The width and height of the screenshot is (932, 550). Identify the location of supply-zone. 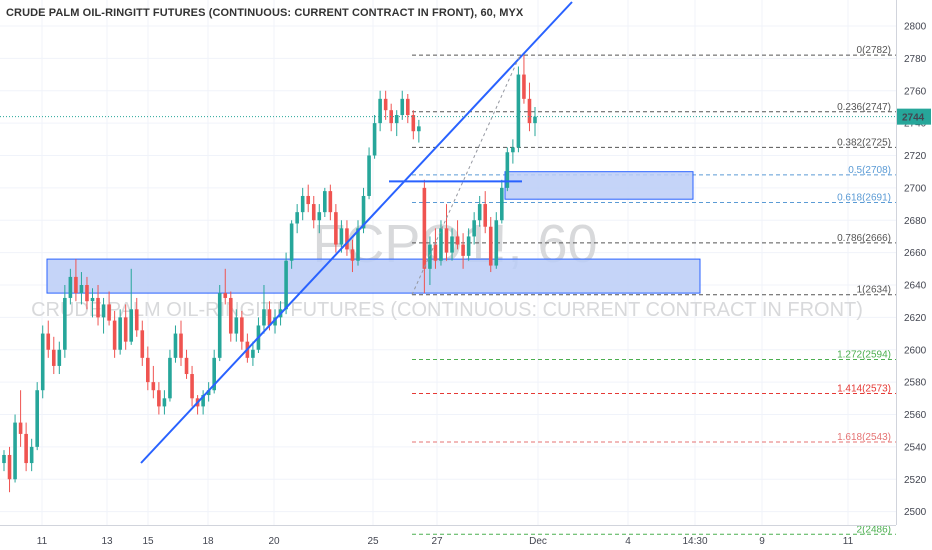
(599, 185).